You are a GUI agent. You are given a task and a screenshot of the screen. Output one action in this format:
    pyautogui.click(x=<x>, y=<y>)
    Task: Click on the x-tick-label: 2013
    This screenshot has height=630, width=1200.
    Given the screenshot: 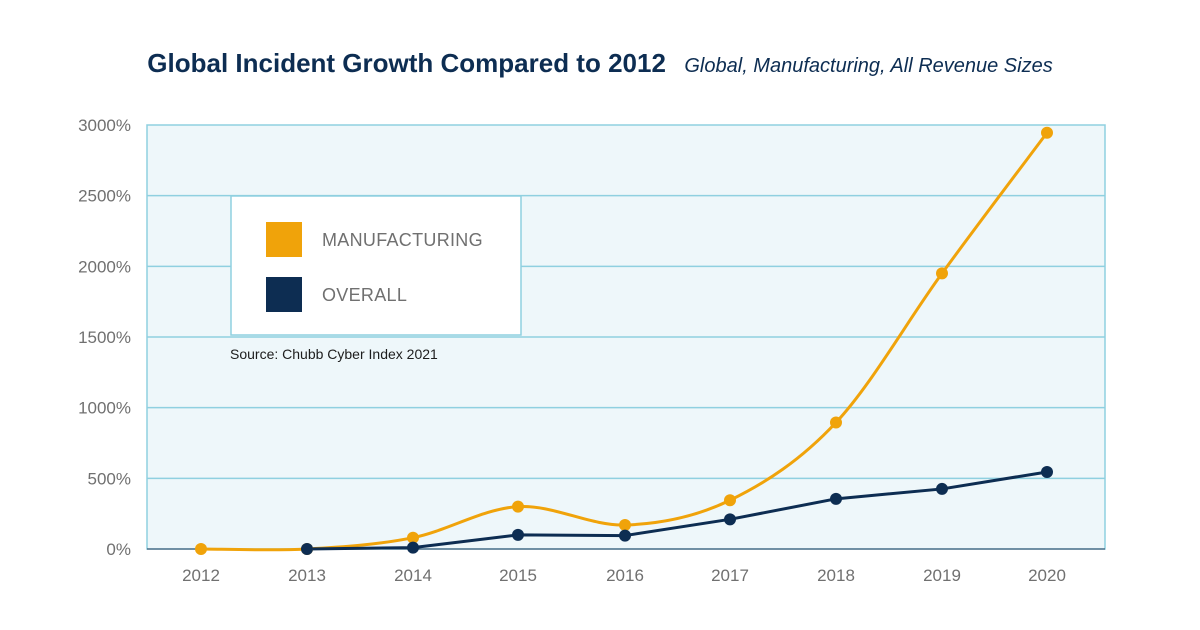 What is the action you would take?
    pyautogui.click(x=307, y=575)
    